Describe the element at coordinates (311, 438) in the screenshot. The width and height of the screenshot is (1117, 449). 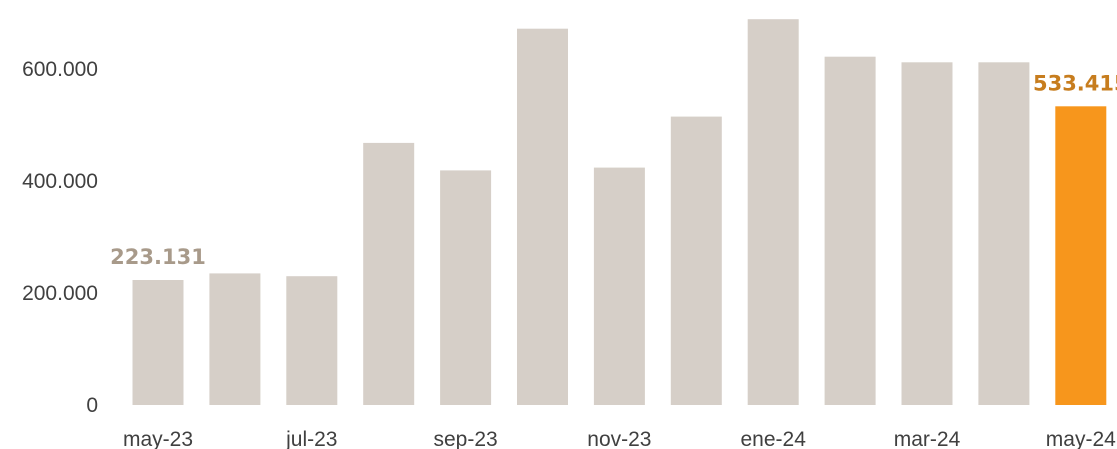
I see `x-tick-label: jul-23` at that location.